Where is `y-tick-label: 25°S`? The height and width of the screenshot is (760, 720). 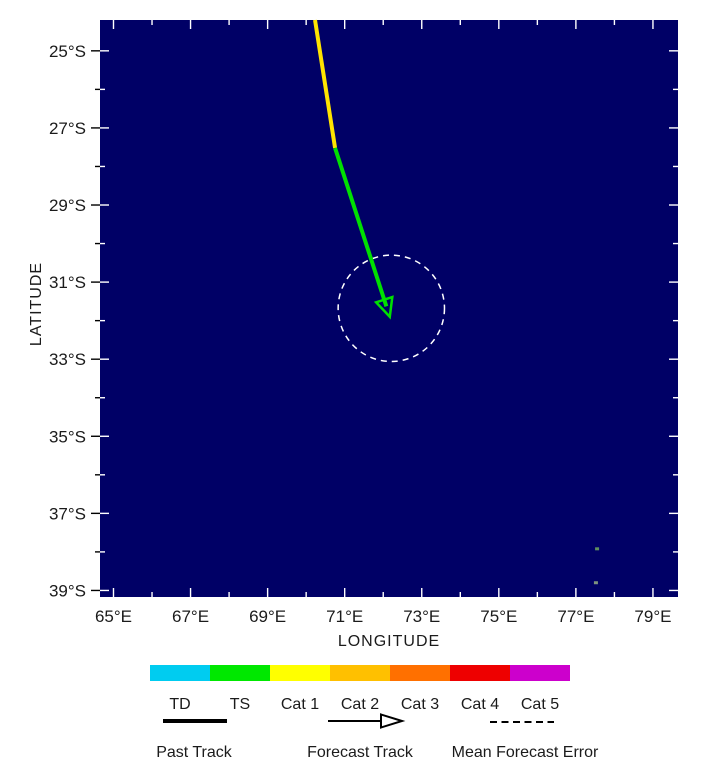 y-tick-label: 25°S is located at coordinates (67, 51).